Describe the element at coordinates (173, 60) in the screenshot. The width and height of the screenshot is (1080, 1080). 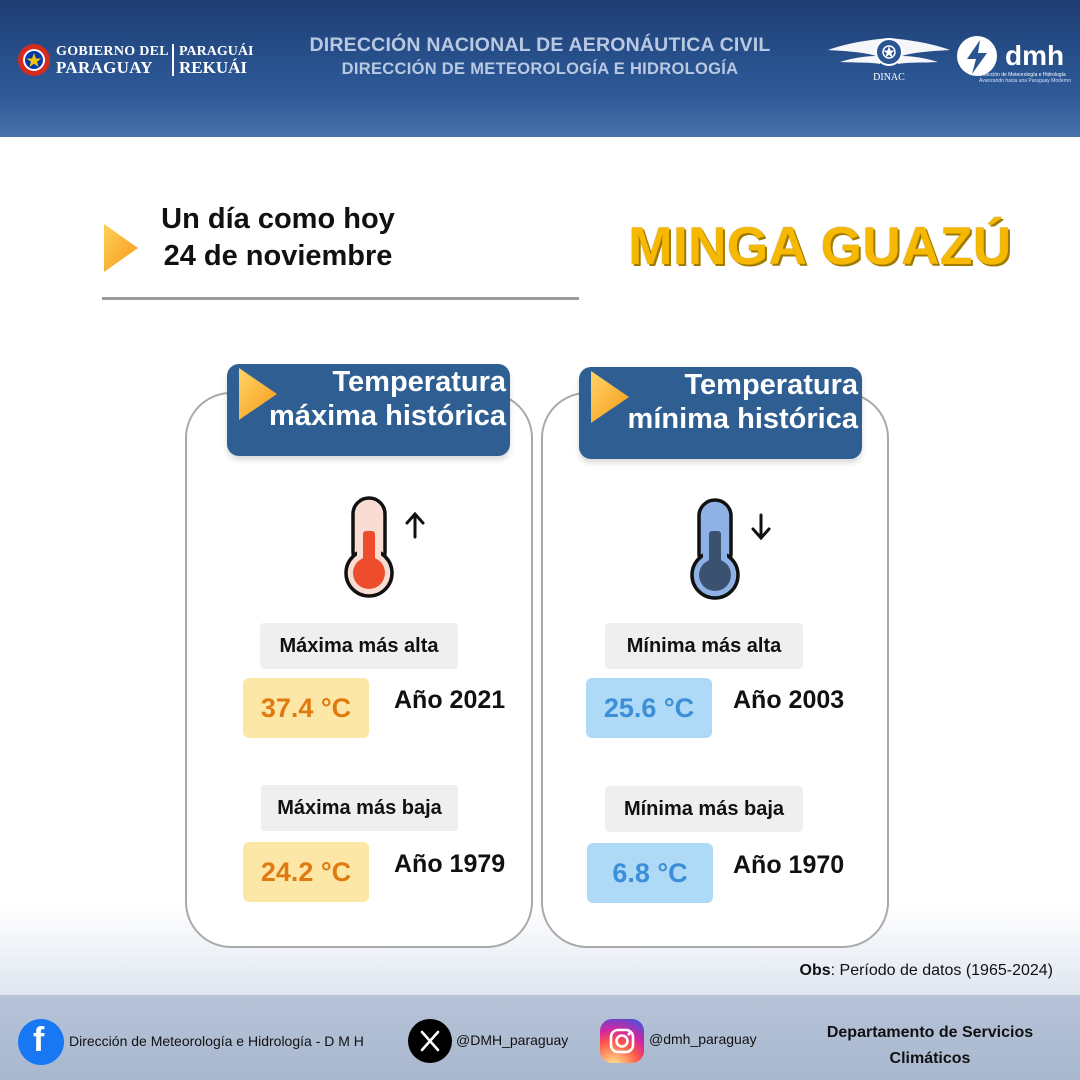
I see `gov-divider` at that location.